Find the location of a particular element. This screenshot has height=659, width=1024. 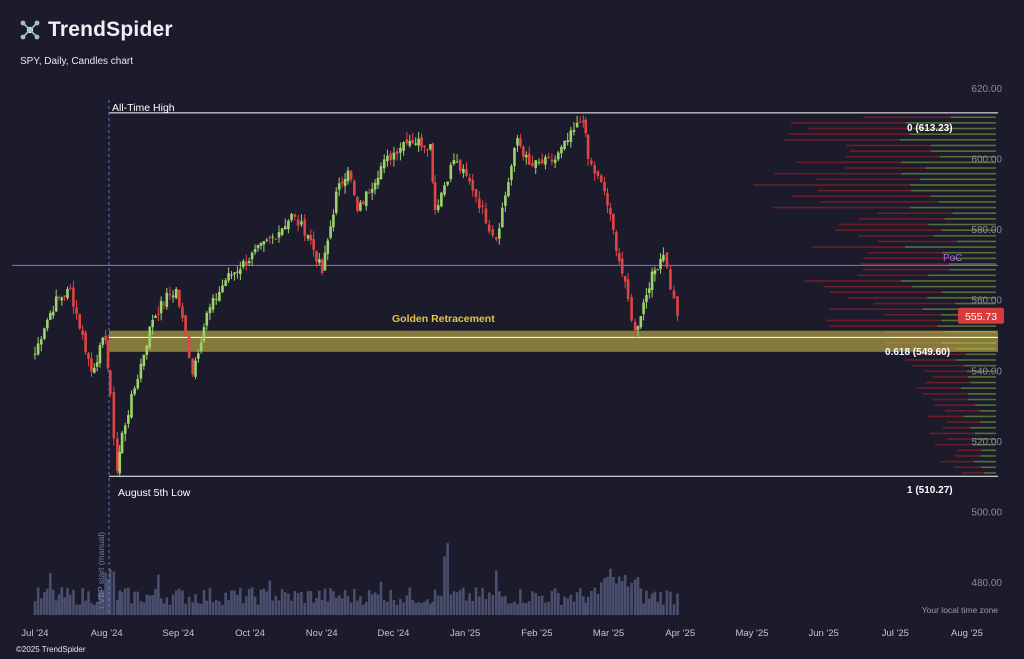

y-tick-label: 580.00 is located at coordinates (986, 230).